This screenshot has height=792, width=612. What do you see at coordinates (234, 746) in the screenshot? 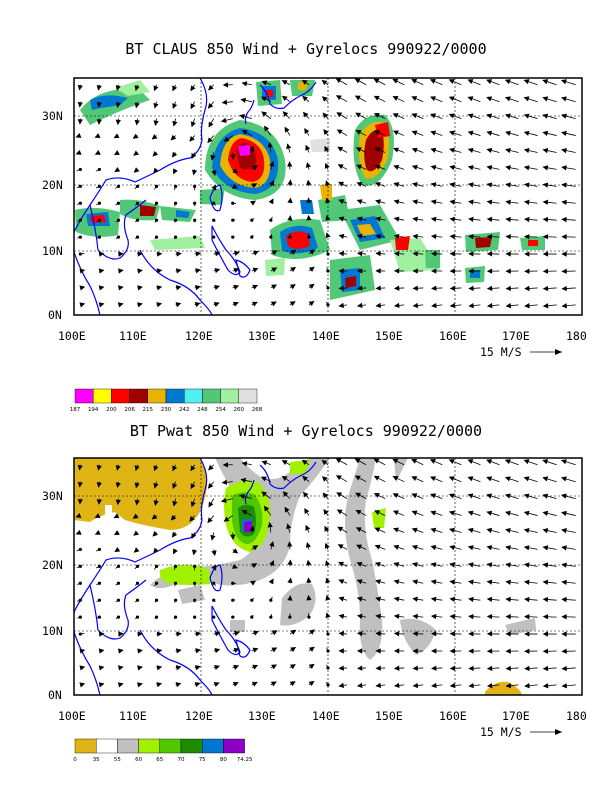
I see `pwat-colorbar-swatch` at bounding box center [234, 746].